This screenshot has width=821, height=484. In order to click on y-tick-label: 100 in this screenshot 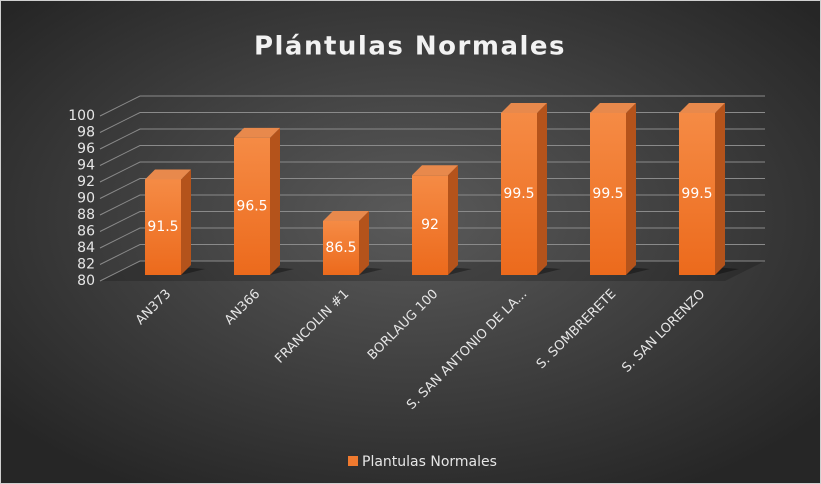, I will do `click(81, 116)`.